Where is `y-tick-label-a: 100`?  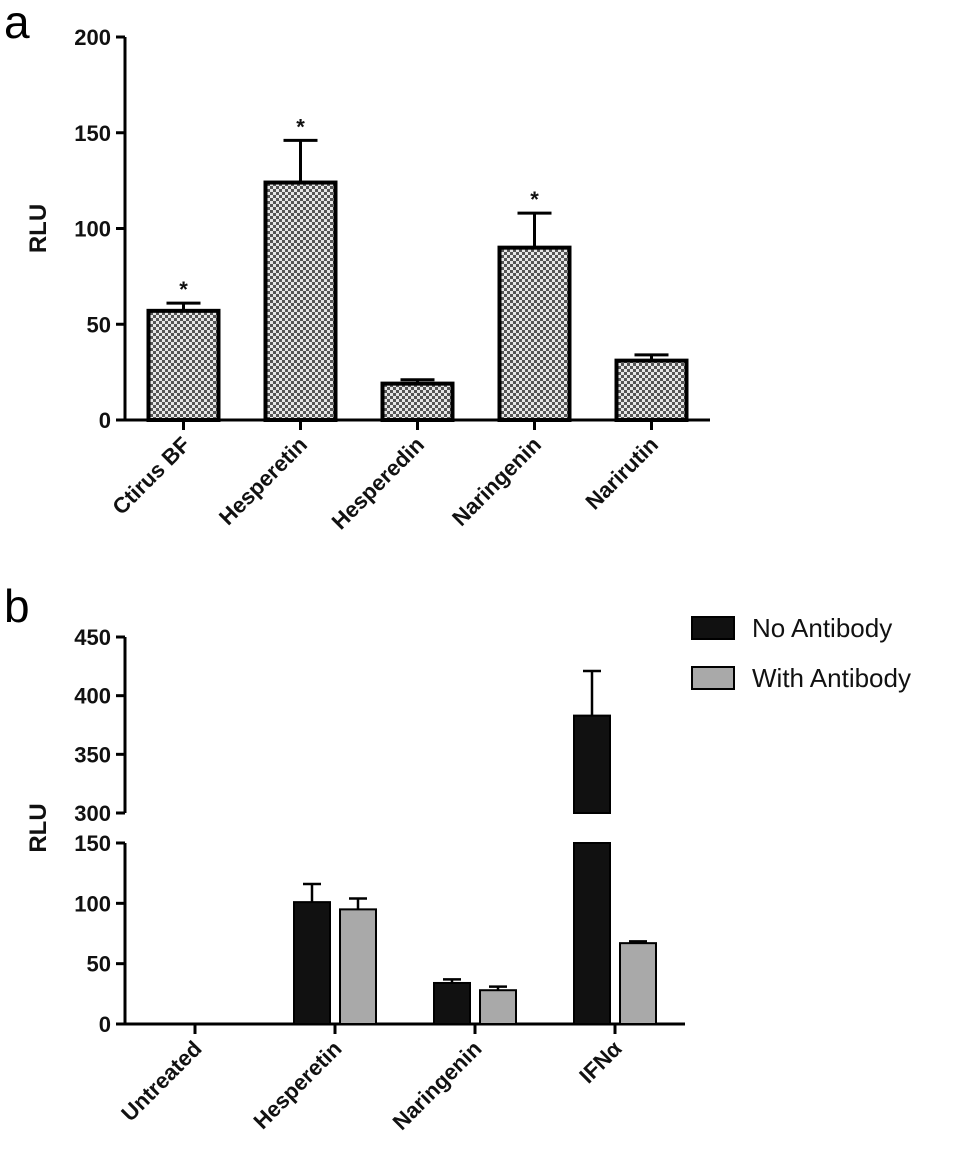
y-tick-label-a: 100 is located at coordinates (92, 229).